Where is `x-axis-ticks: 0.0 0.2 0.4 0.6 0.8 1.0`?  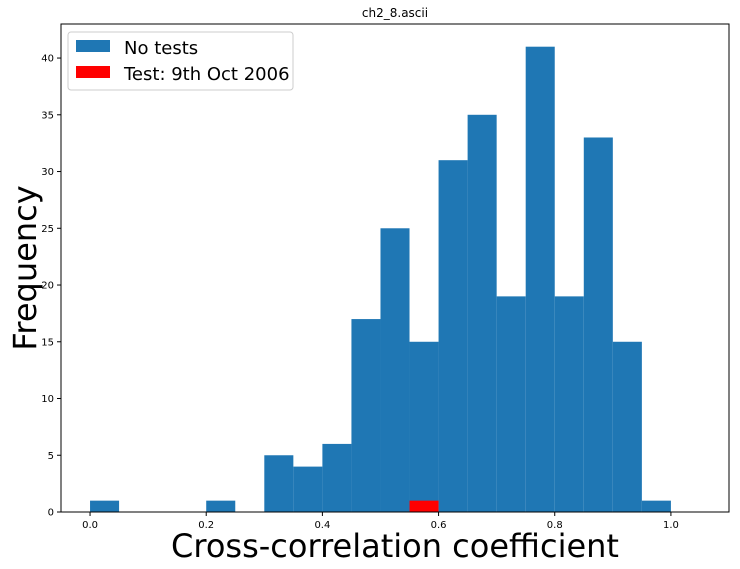
x-axis-ticks: 0.0 0.2 0.4 0.6 0.8 1.0 is located at coordinates (380, 521).